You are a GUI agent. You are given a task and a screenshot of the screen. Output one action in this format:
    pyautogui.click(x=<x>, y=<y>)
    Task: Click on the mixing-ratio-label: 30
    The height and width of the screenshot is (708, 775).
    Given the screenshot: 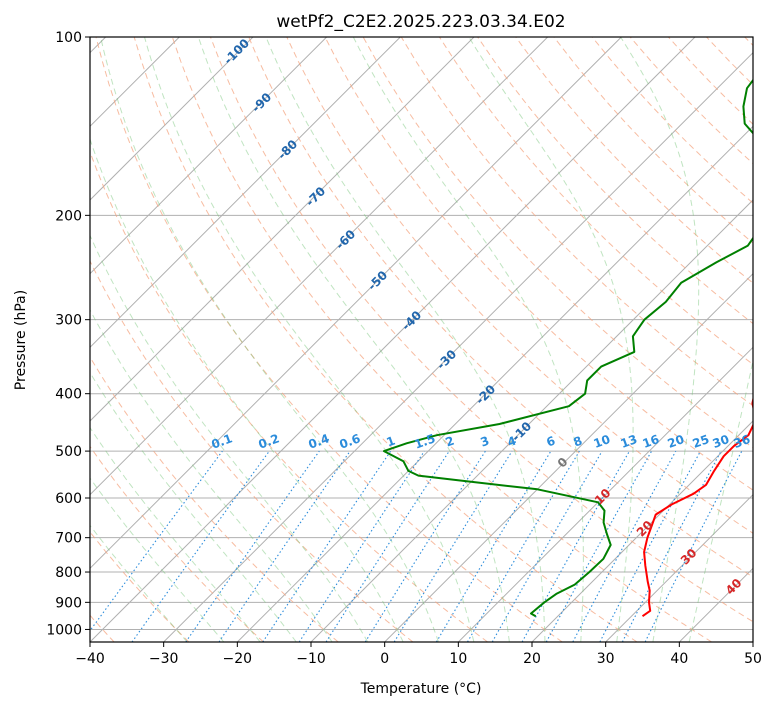 What is the action you would take?
    pyautogui.click(x=721, y=441)
    